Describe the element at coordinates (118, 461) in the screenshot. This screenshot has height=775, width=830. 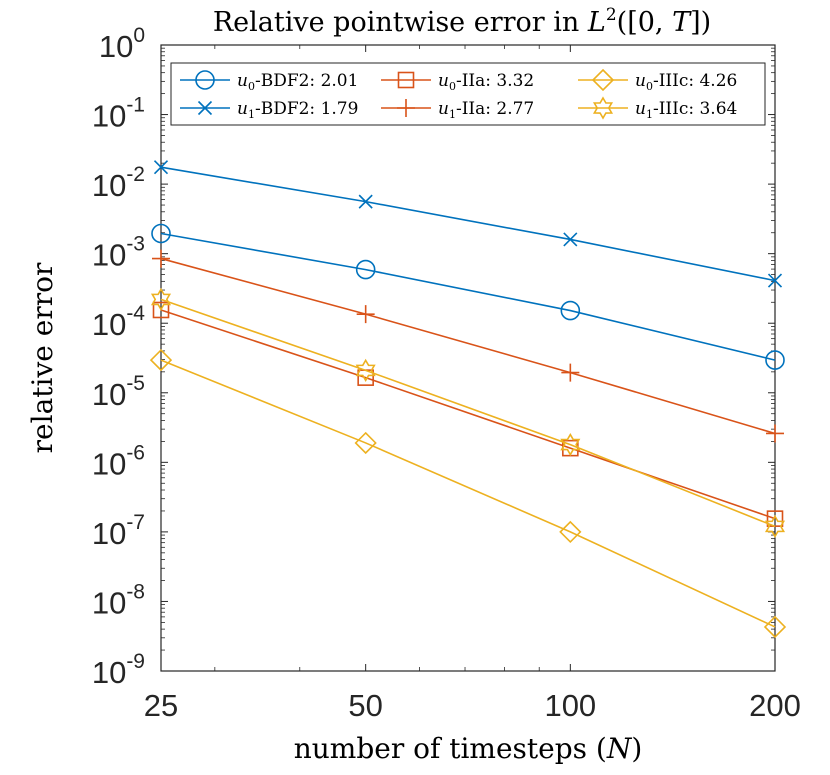
I see `y-tick-label: 10⁻⁶` at that location.